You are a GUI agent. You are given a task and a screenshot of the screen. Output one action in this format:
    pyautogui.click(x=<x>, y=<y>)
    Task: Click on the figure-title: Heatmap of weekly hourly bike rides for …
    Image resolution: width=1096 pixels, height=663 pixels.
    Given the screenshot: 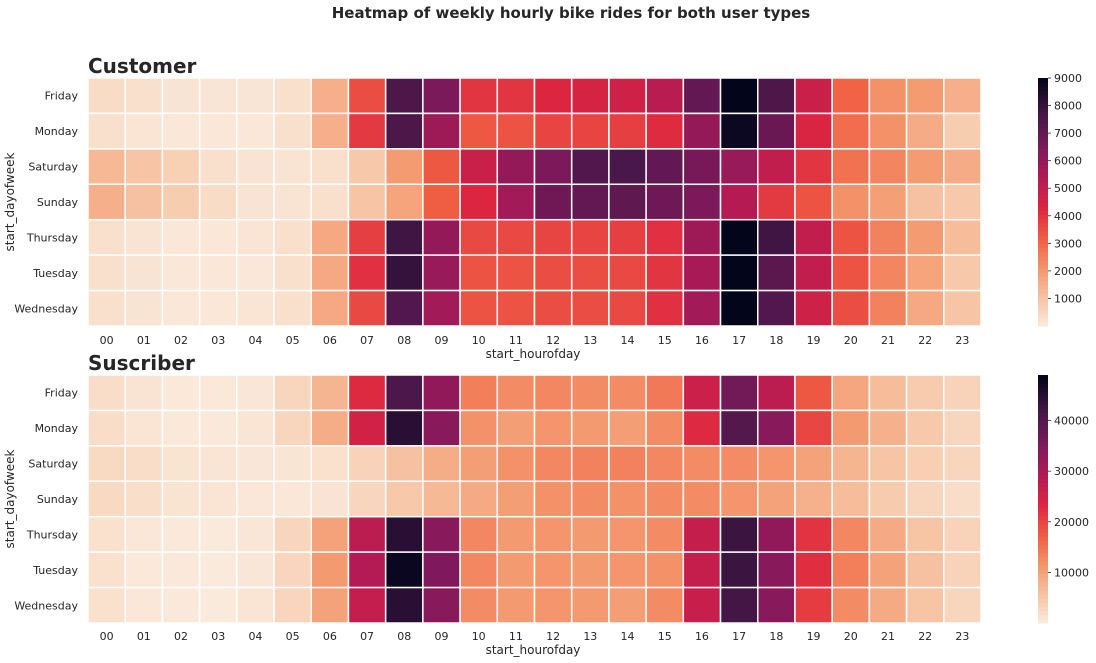 What is the action you would take?
    pyautogui.click(x=571, y=13)
    